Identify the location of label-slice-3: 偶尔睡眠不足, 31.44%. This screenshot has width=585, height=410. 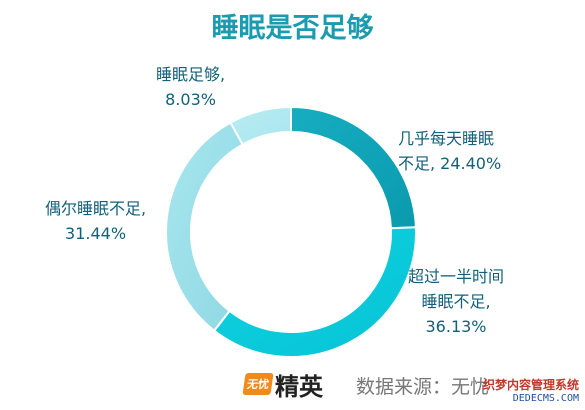
(96, 221).